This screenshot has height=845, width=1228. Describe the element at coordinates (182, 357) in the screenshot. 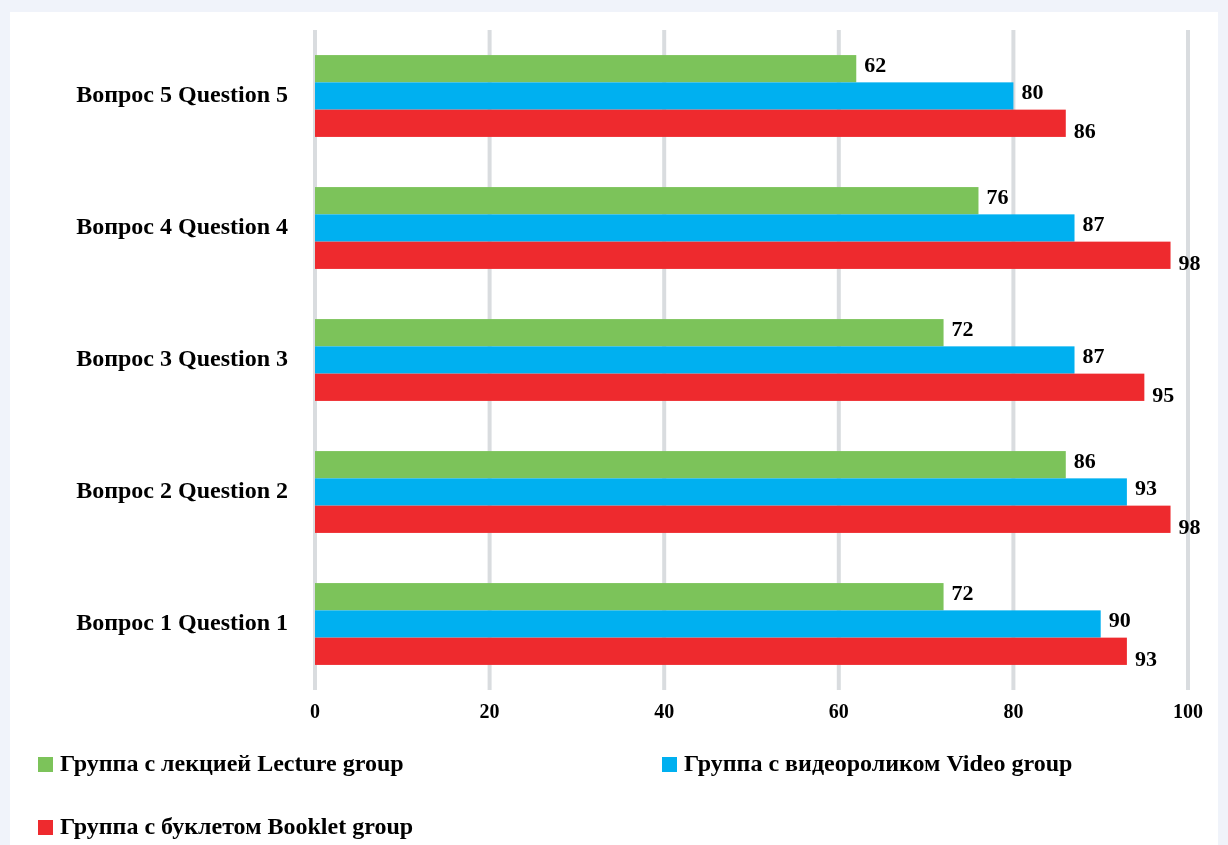

I see `y-tick-label: Вопрос 3 Question 3` at that location.